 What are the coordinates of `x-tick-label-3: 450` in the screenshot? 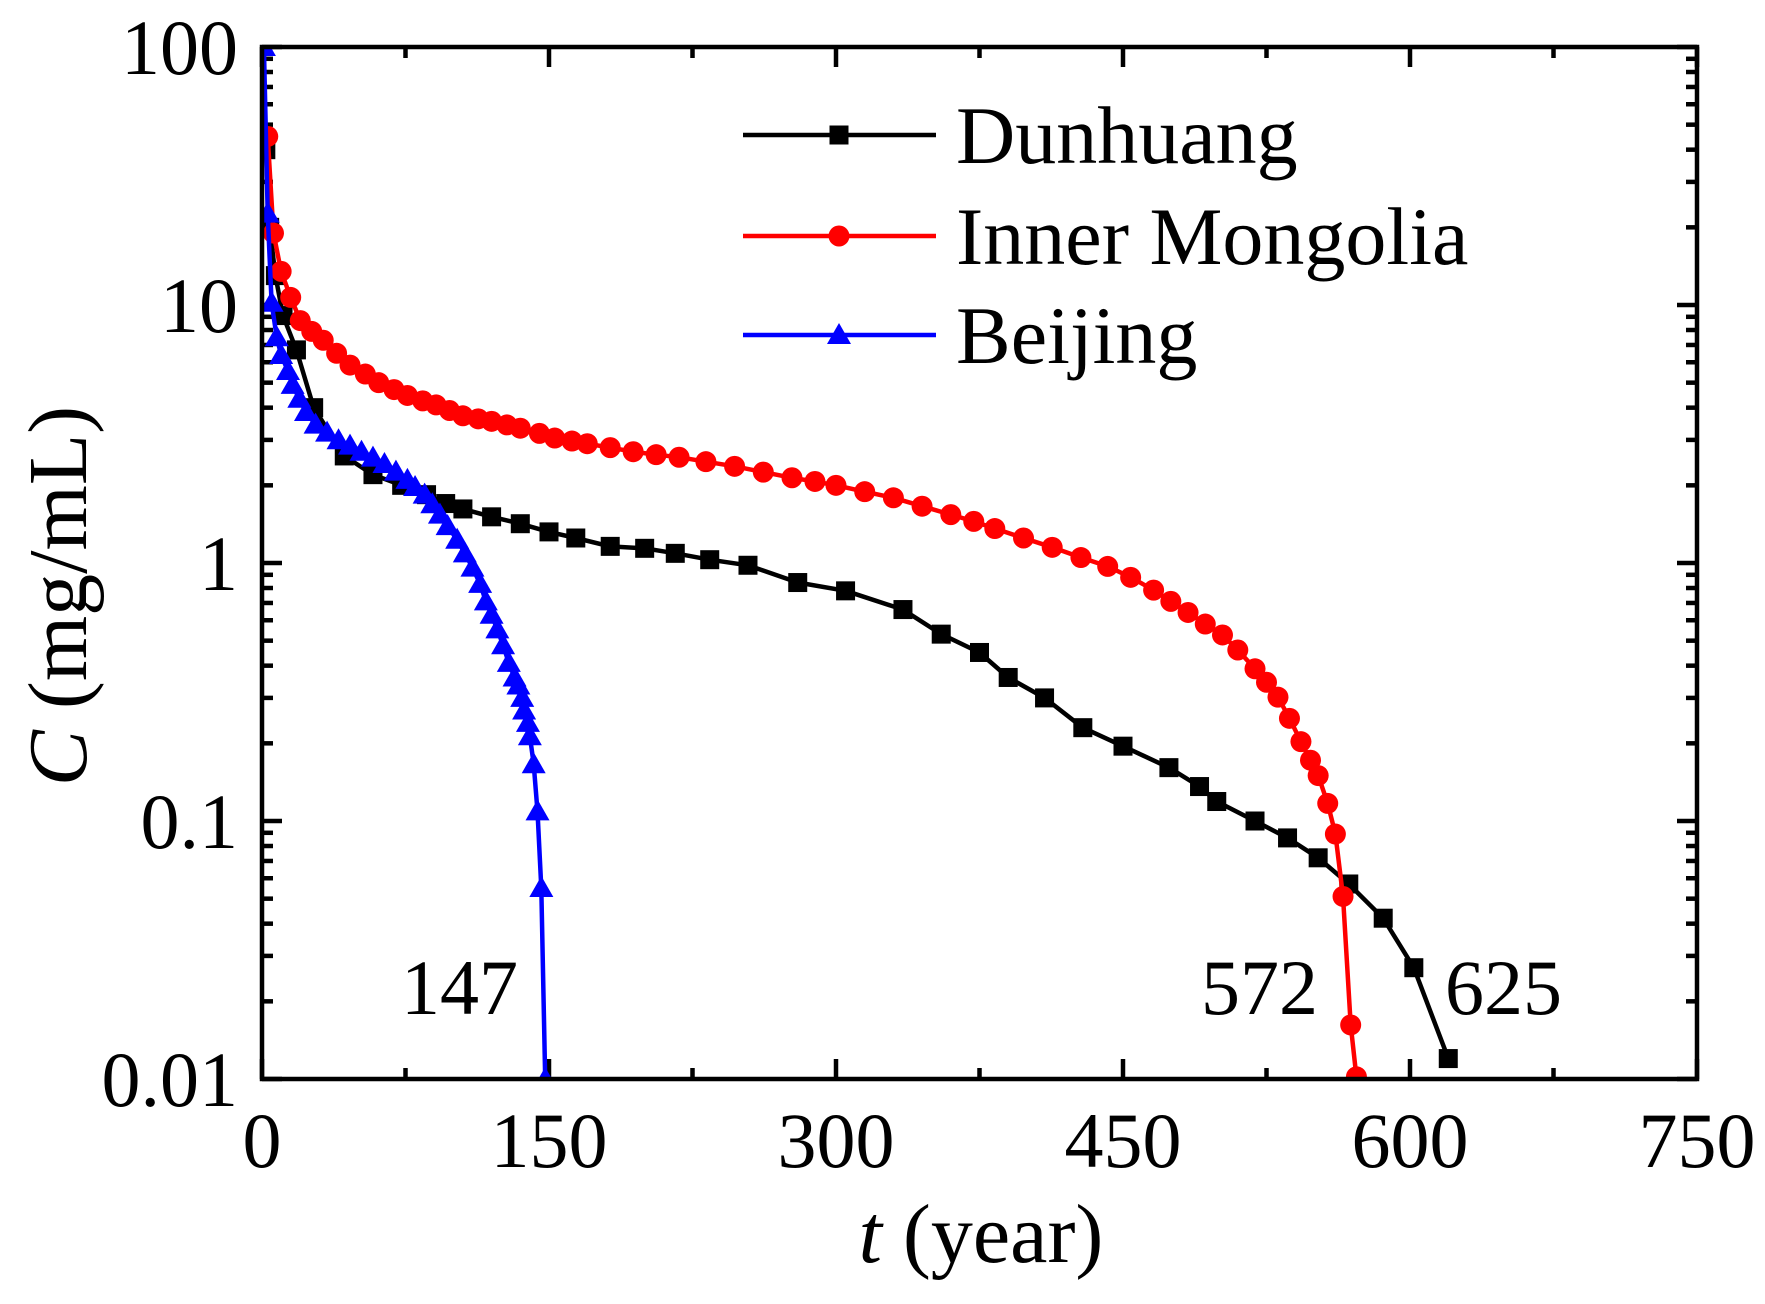 It's located at (1123, 1140).